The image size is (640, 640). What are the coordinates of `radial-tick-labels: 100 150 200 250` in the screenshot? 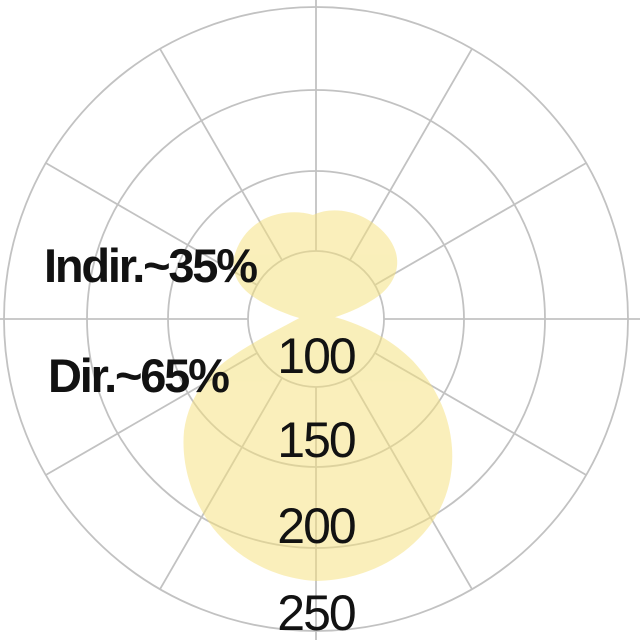 It's located at (317, 484).